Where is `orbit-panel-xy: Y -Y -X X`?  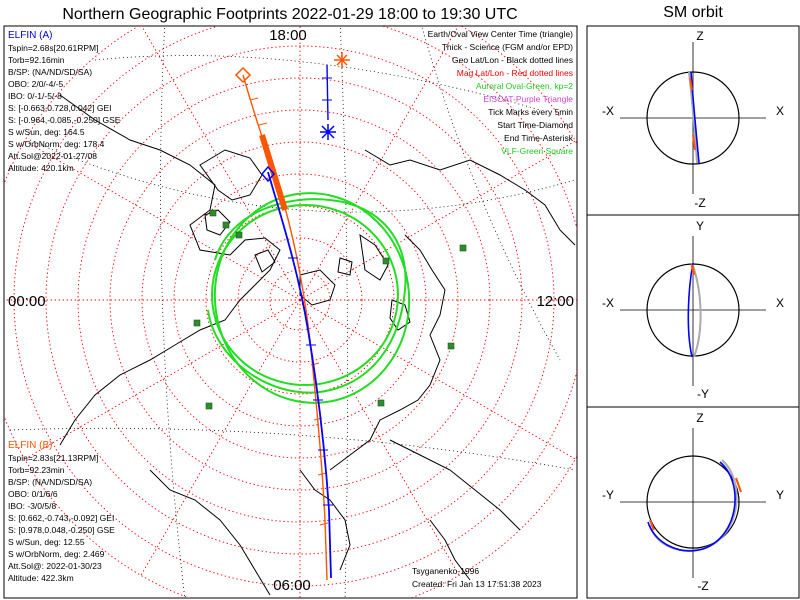
orbit-panel-xy: Y -Y -X X is located at coordinates (693, 310).